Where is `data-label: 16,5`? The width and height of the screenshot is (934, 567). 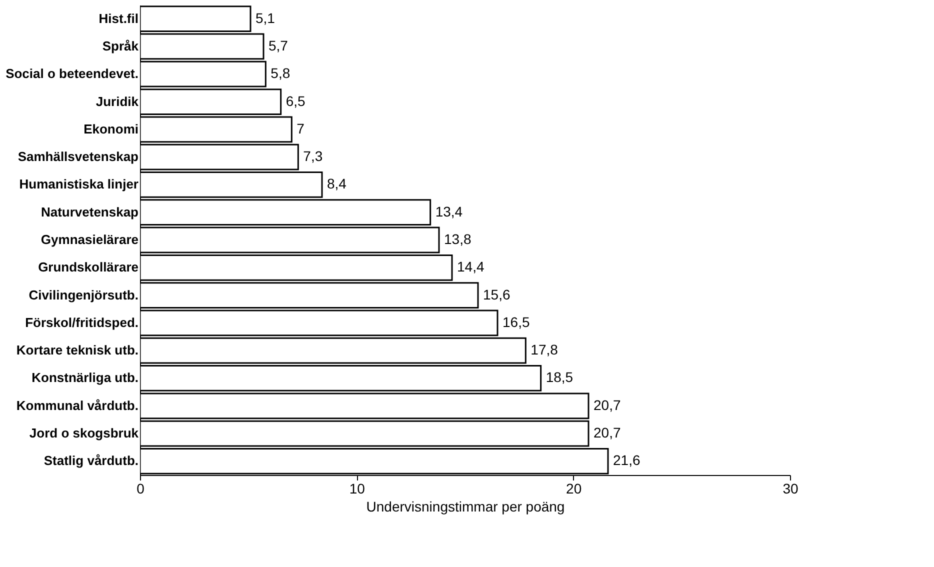
data-label: 16,5 is located at coordinates (516, 322).